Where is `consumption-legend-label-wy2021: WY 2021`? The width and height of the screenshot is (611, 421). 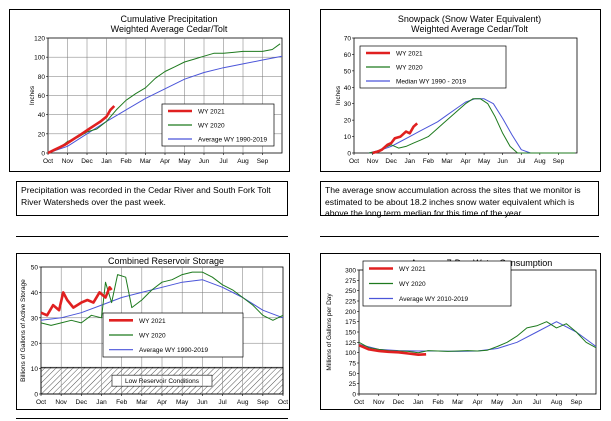 consumption-legend-label-wy2021: WY 2021 is located at coordinates (412, 269).